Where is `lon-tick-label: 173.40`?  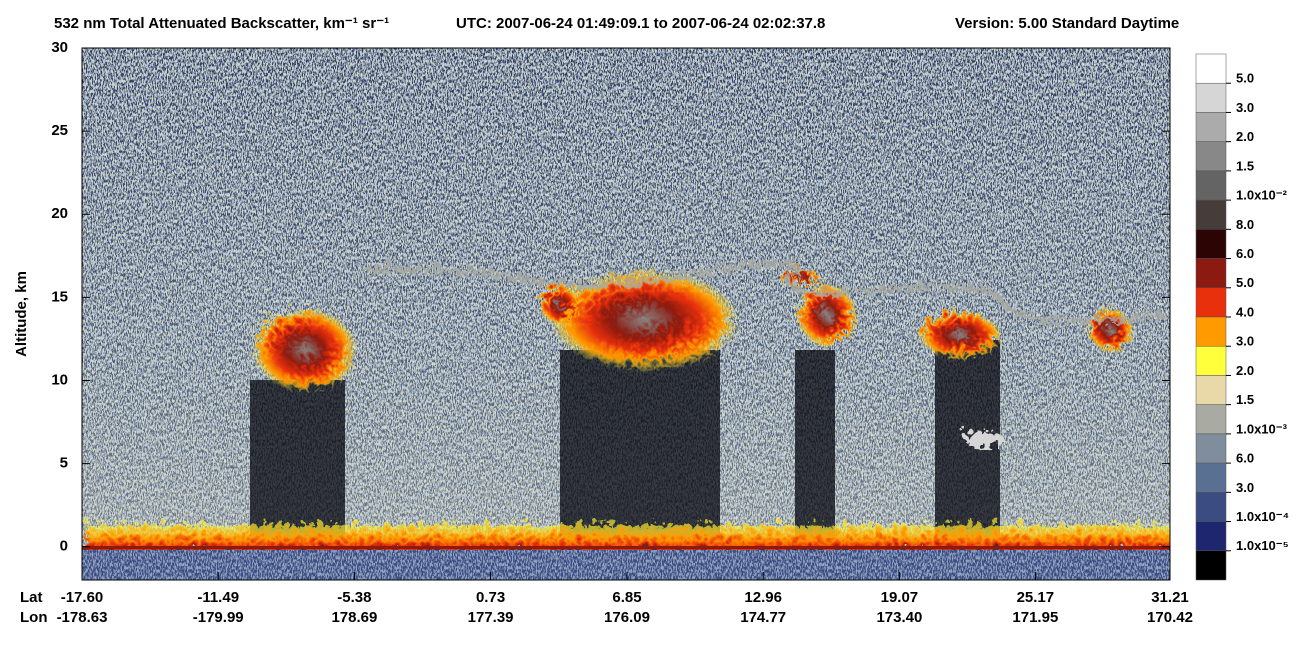 lon-tick-label: 173.40 is located at coordinates (899, 617).